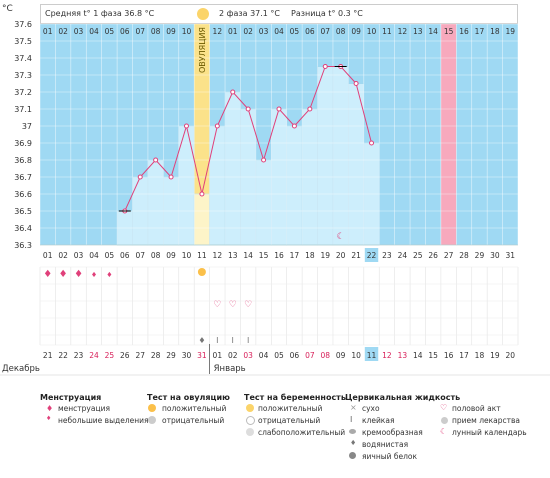 The height and width of the screenshot is (478, 550). I want to click on date-label: 04, so click(264, 355).